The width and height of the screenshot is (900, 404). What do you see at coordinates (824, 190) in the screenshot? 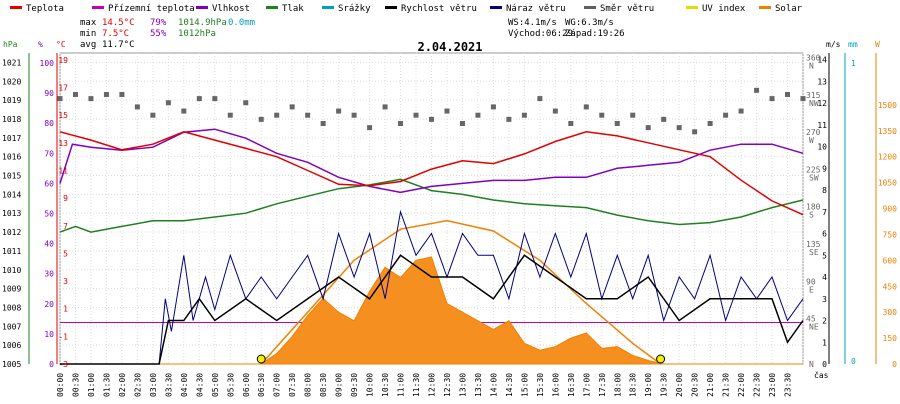
I see `wind-tick-8: 8` at bounding box center [824, 190].